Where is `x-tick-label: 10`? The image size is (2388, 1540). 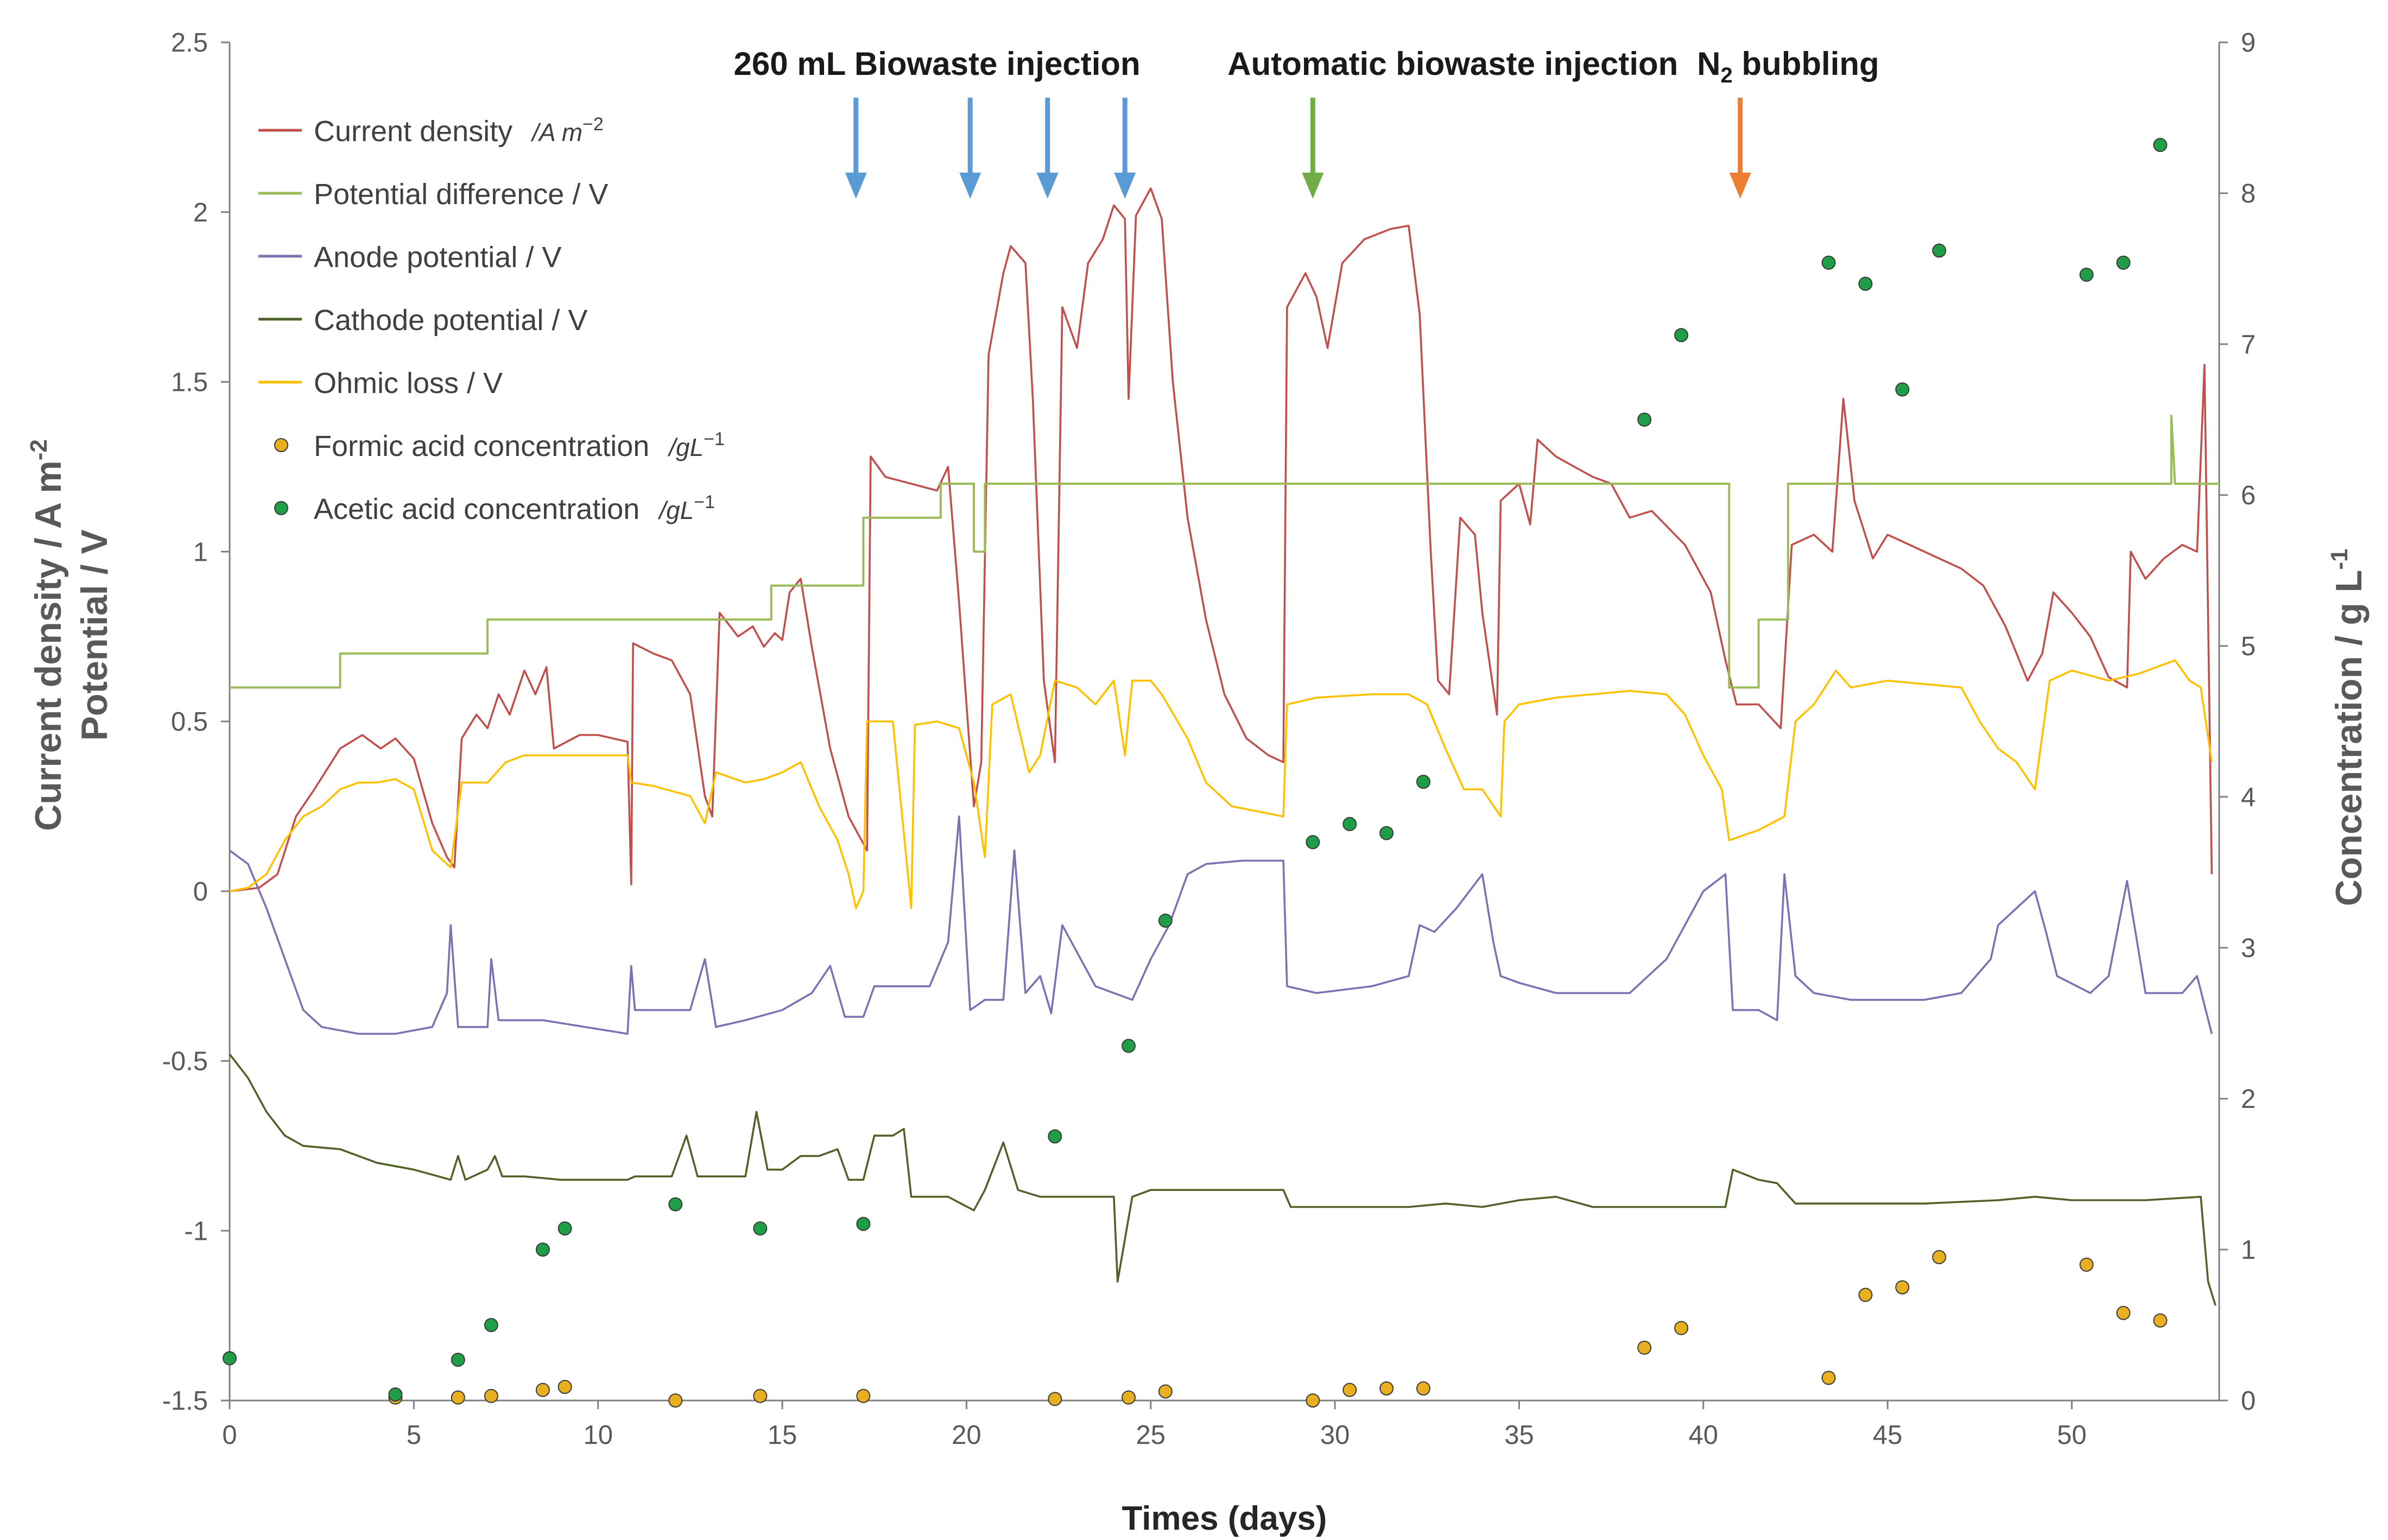 x-tick-label: 10 is located at coordinates (598, 1435).